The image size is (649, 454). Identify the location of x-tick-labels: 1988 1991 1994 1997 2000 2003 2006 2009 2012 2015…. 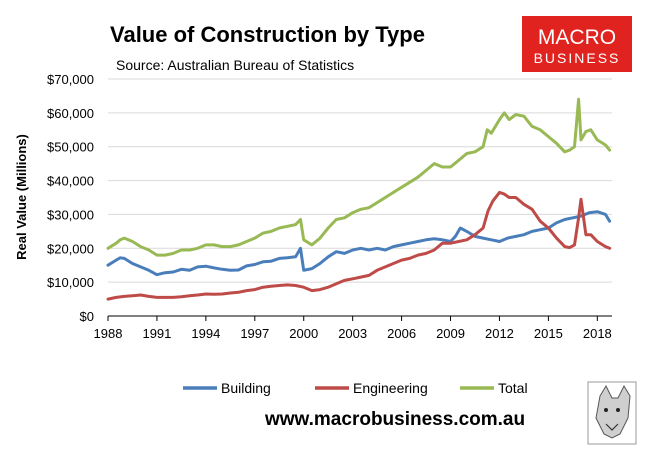
(353, 328).